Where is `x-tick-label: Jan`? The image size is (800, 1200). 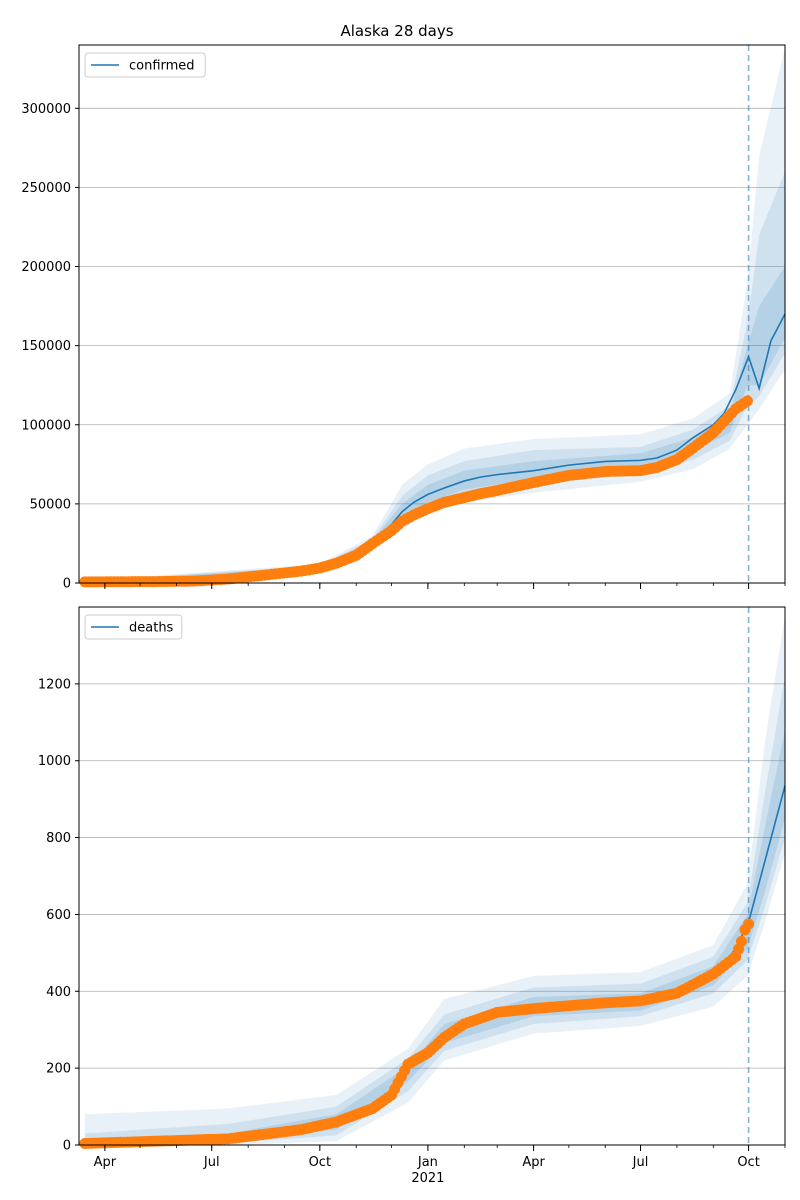
x-tick-label: Jan is located at coordinates (427, 1162).